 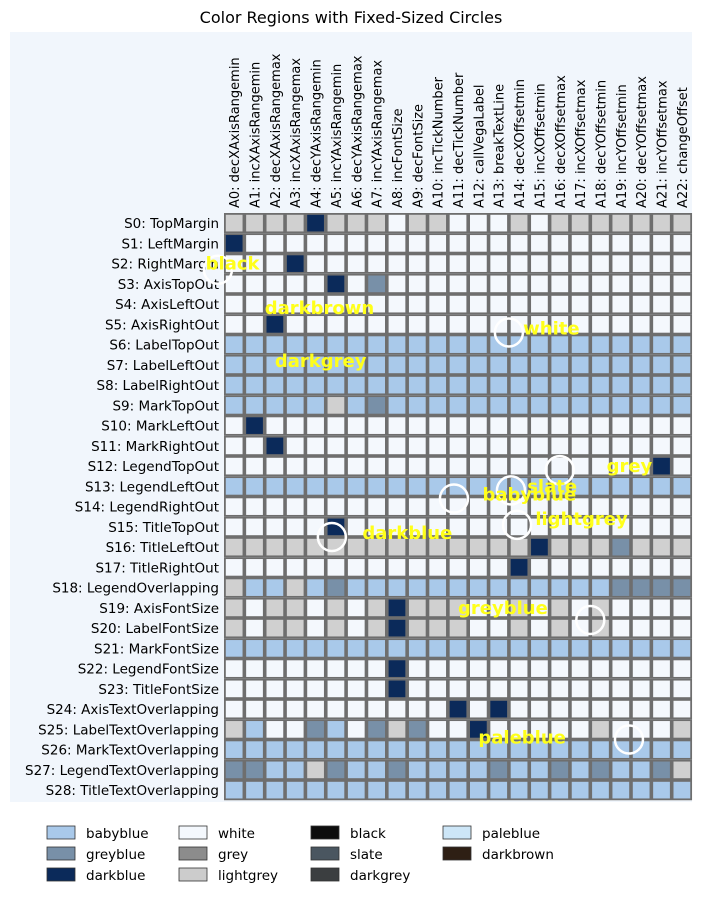 I want to click on legend-label: white, so click(x=236, y=834).